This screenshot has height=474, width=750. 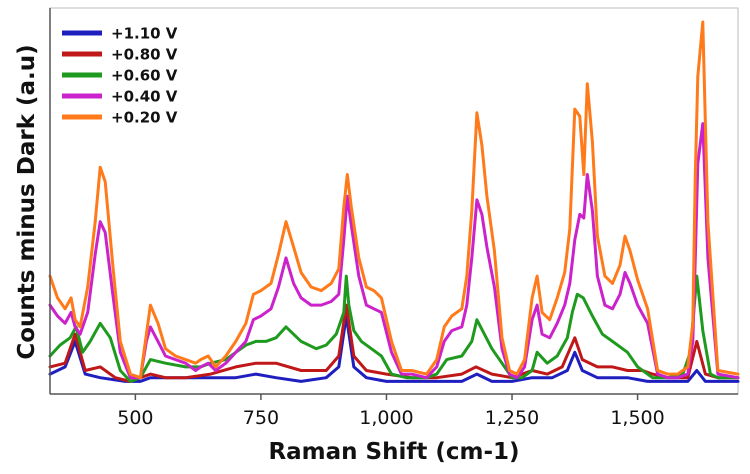 What do you see at coordinates (144, 97) in the screenshot?
I see `legend-label: +0.40 V` at bounding box center [144, 97].